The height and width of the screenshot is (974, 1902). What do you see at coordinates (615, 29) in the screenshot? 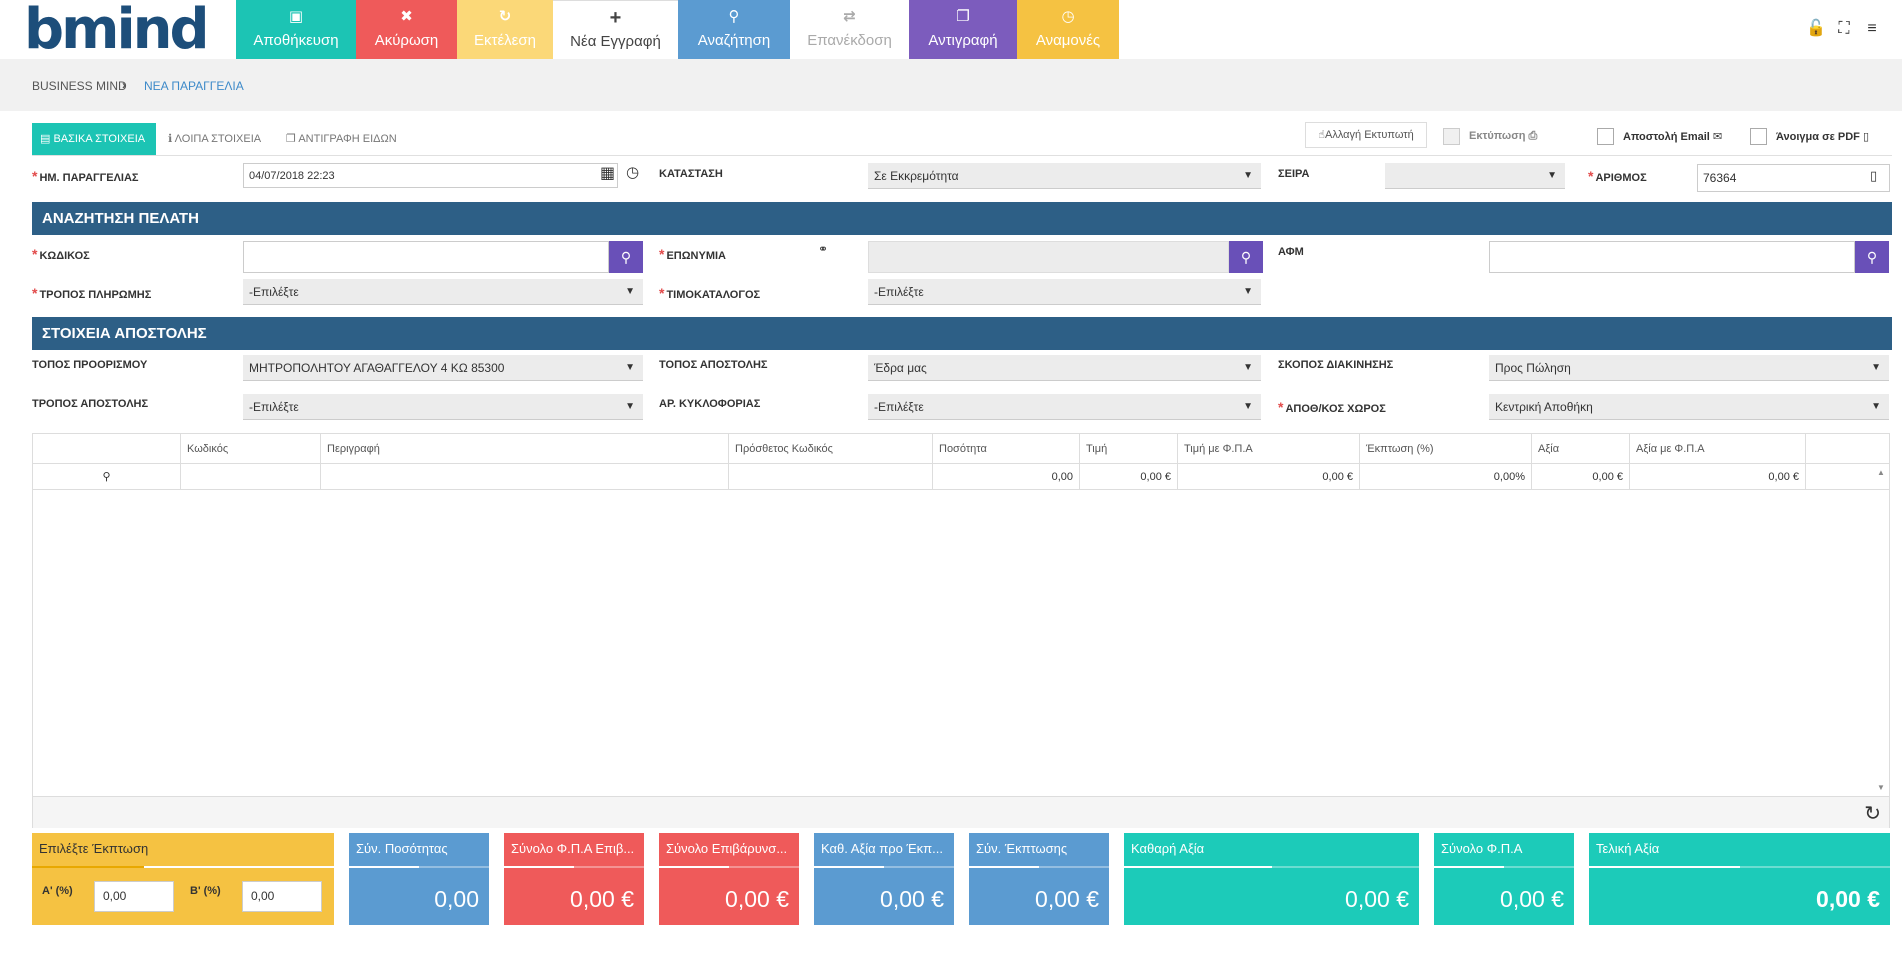
I see `new-record-button: + Νέα Εγγραφή` at bounding box center [615, 29].